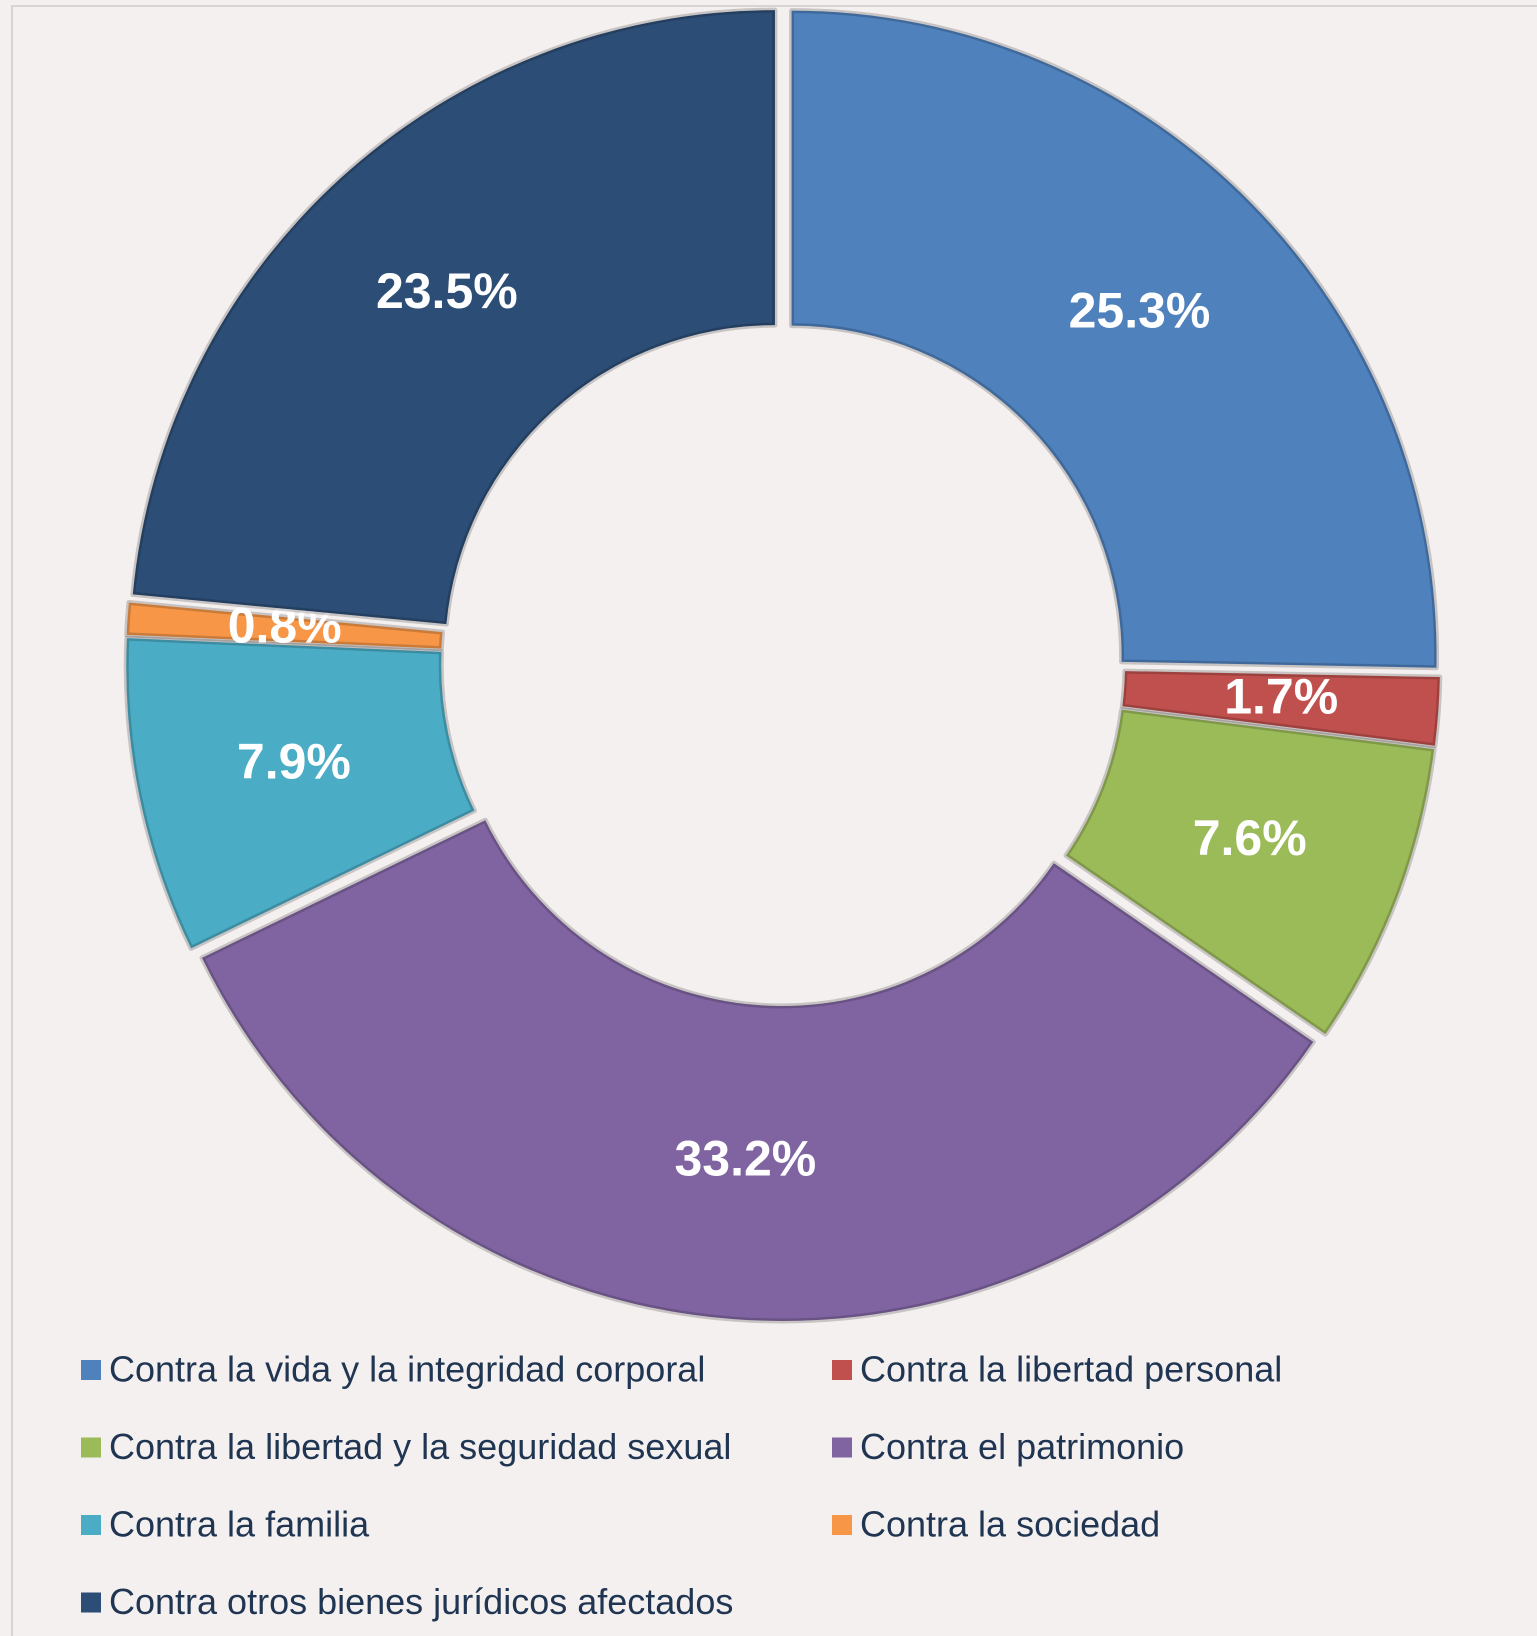 This screenshot has height=1636, width=1537. Describe the element at coordinates (1140, 310) in the screenshot. I see `data-label: 25.3%` at that location.